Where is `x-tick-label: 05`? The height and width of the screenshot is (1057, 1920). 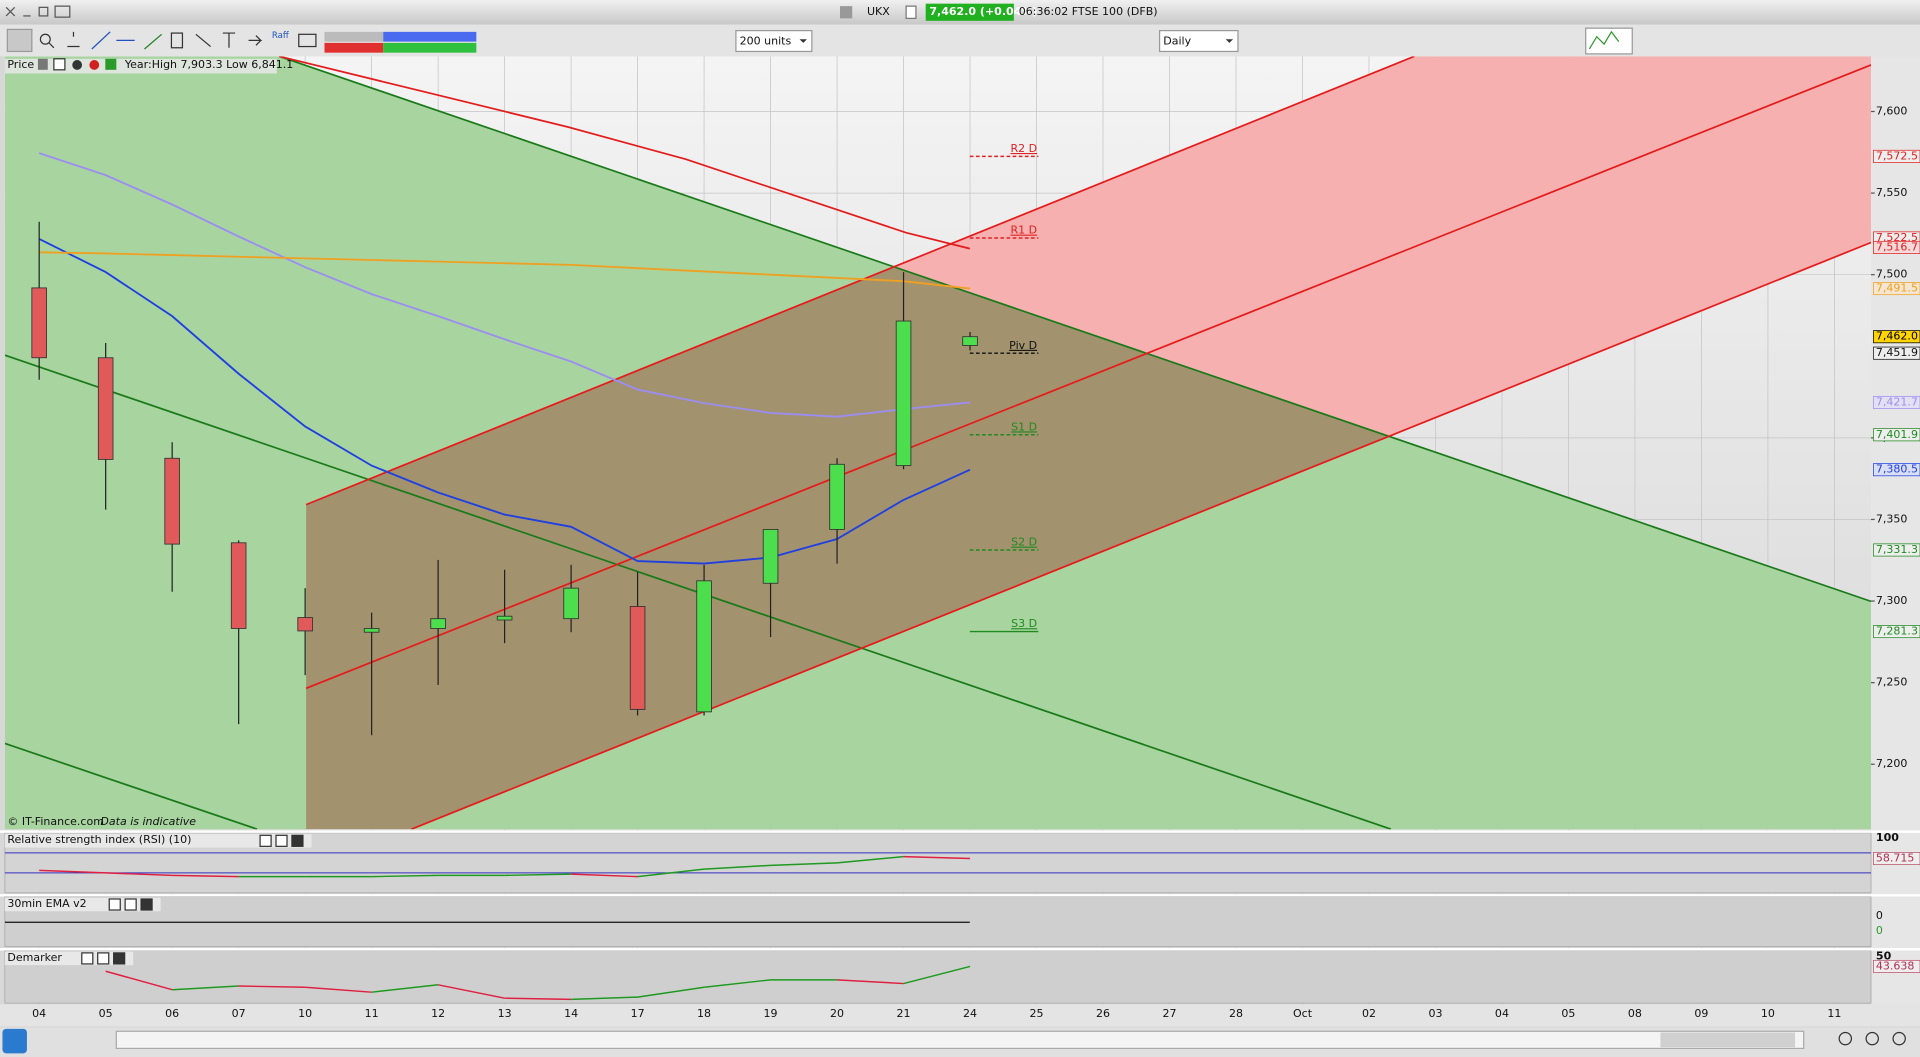 x-tick-label: 05 is located at coordinates (106, 1013).